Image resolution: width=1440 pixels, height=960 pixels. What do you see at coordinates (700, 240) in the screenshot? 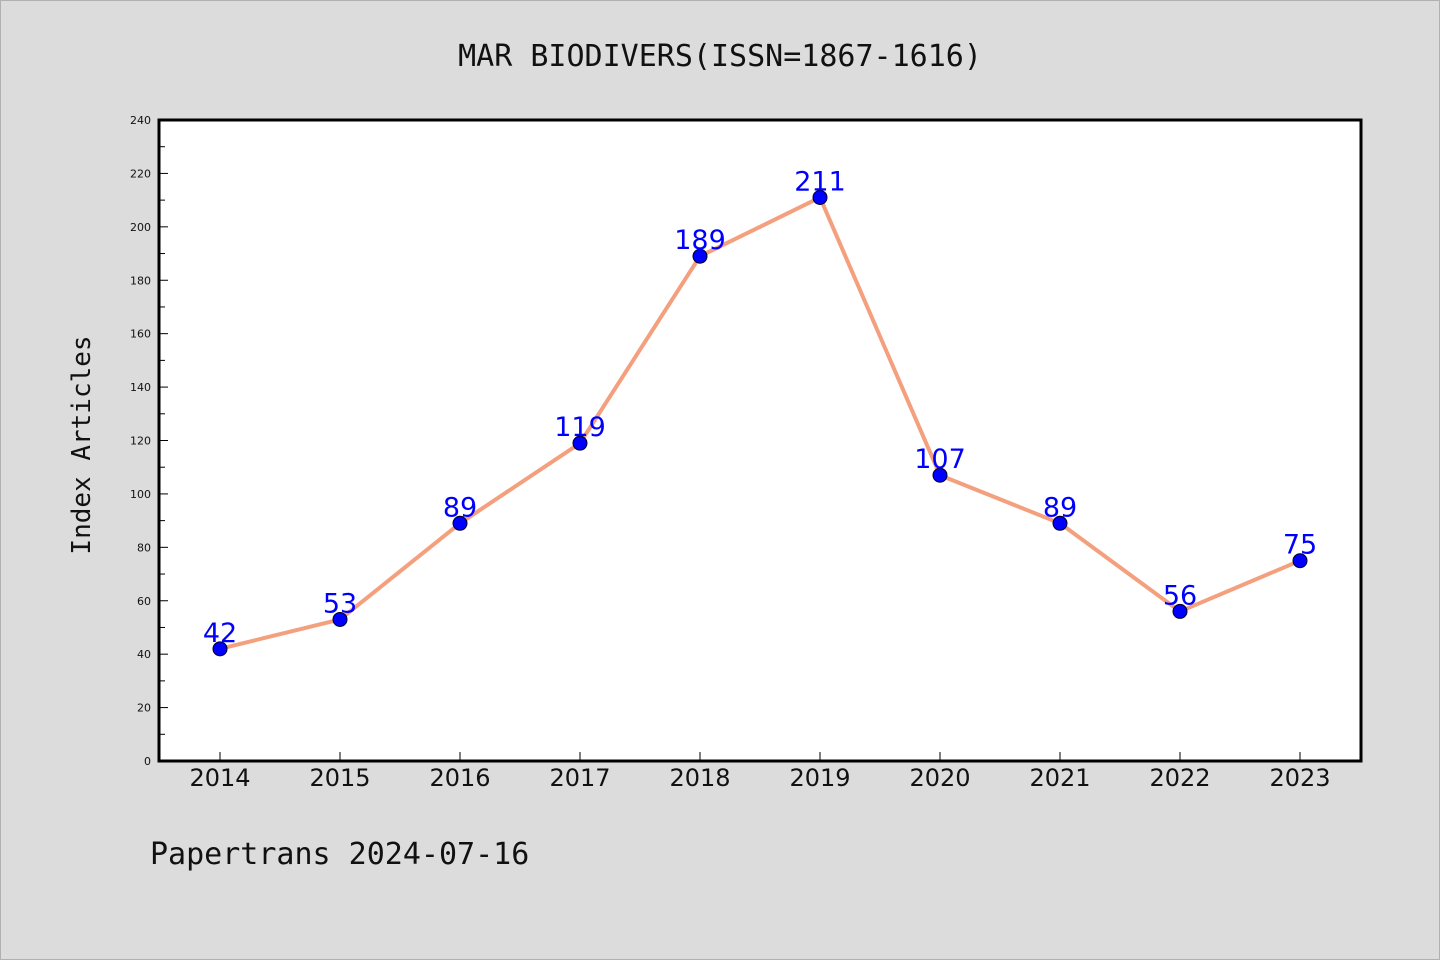
I see `data-label: 189` at bounding box center [700, 240].